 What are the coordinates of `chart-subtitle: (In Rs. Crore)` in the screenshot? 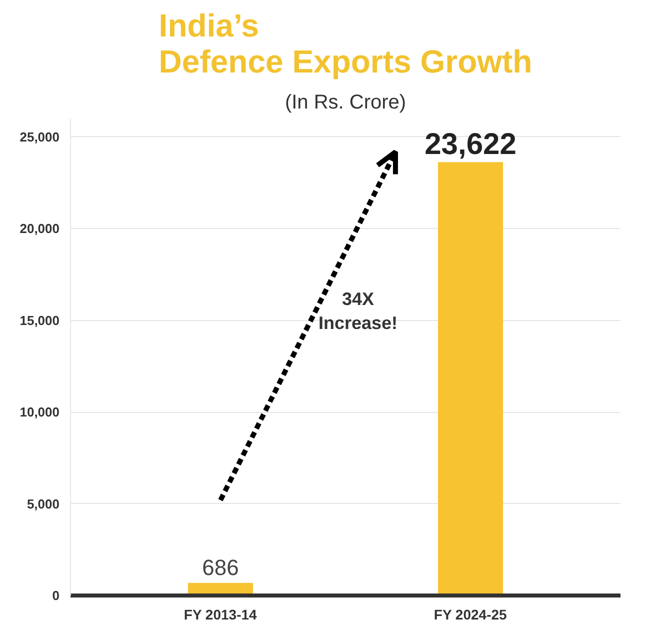 It's located at (345, 103).